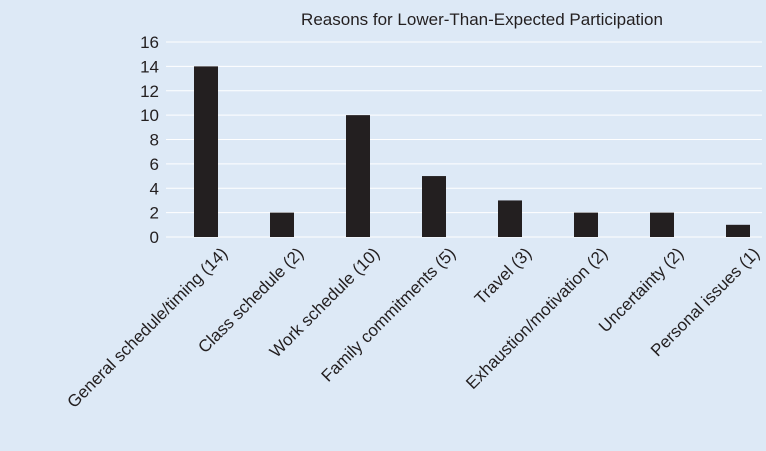 This screenshot has height=451, width=766. I want to click on x-category-label: Exhaustion/motivation (2), so click(536, 318).